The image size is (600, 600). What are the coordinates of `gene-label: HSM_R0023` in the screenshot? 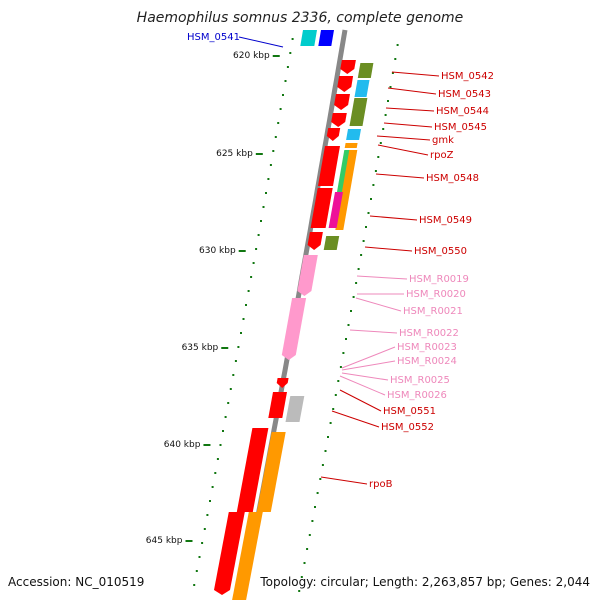 It's located at (427, 347).